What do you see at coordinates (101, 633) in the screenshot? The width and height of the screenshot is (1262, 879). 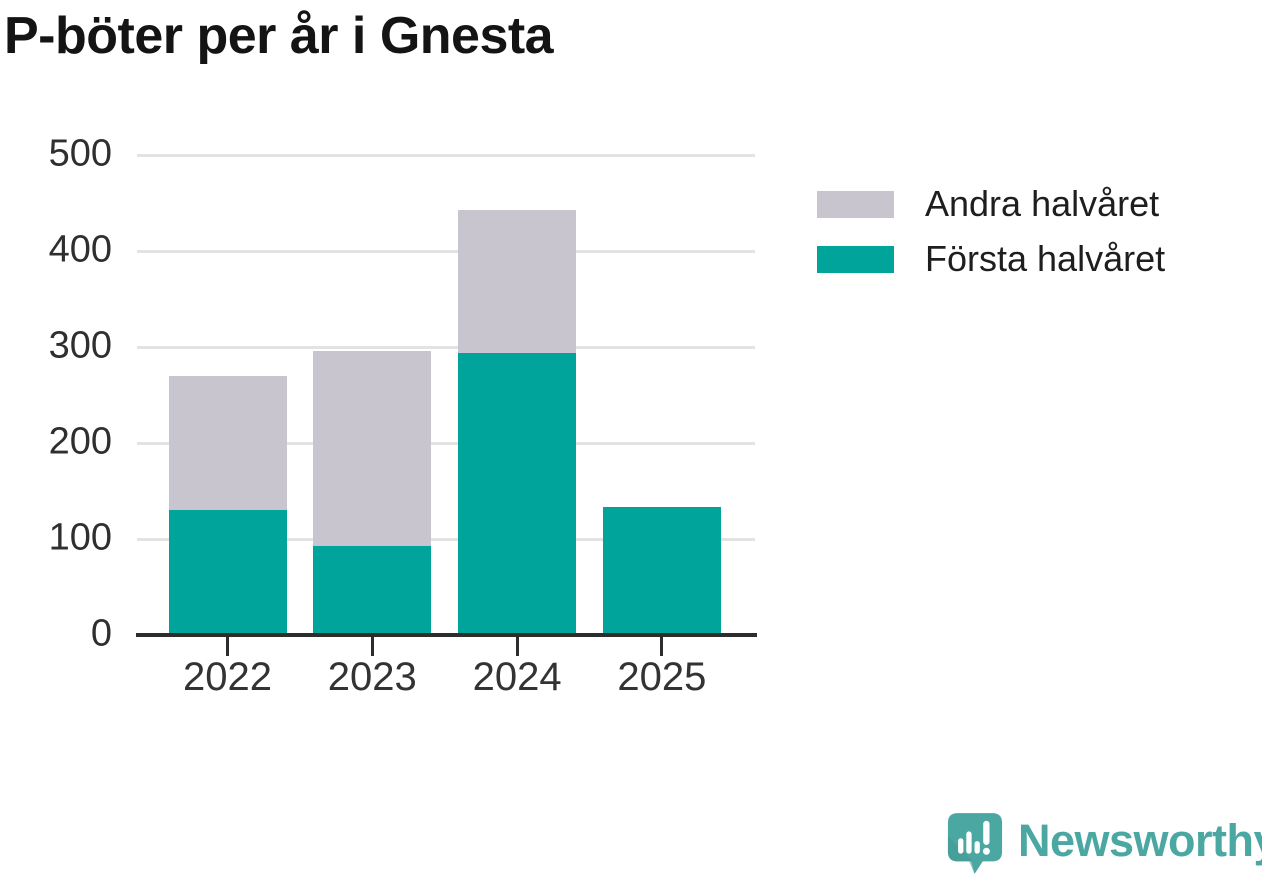 I see `y-tick-label: 0` at bounding box center [101, 633].